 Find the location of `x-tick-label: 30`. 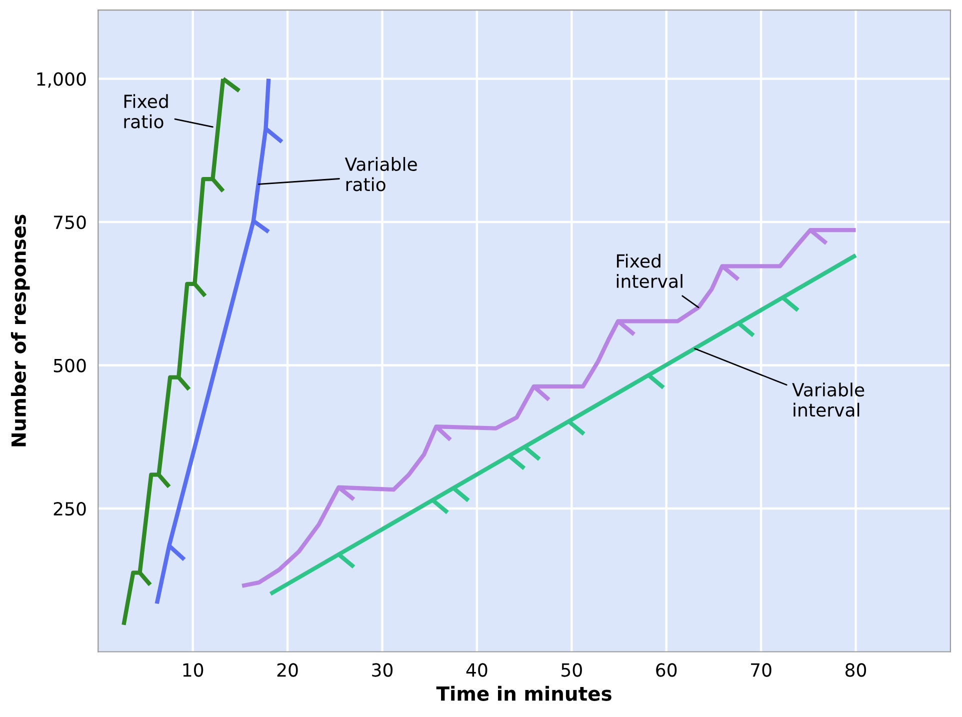

x-tick-label: 30 is located at coordinates (382, 670).